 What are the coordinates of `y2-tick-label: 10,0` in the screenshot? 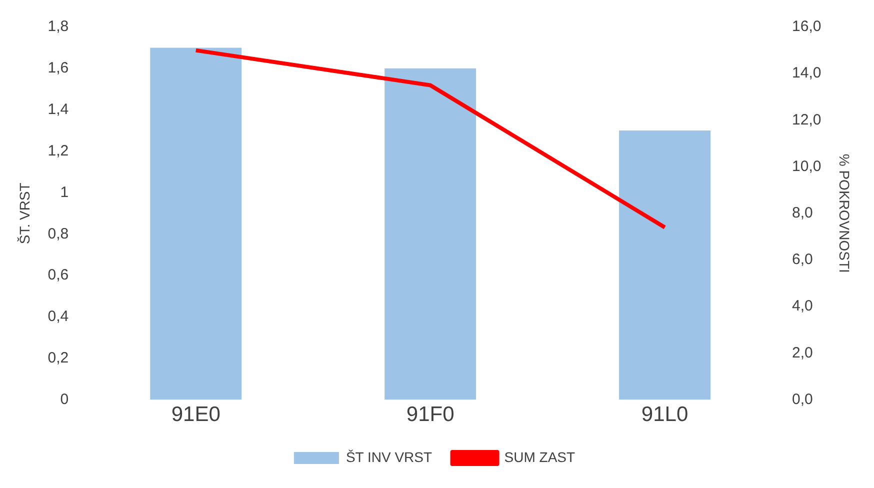 It's located at (807, 166).